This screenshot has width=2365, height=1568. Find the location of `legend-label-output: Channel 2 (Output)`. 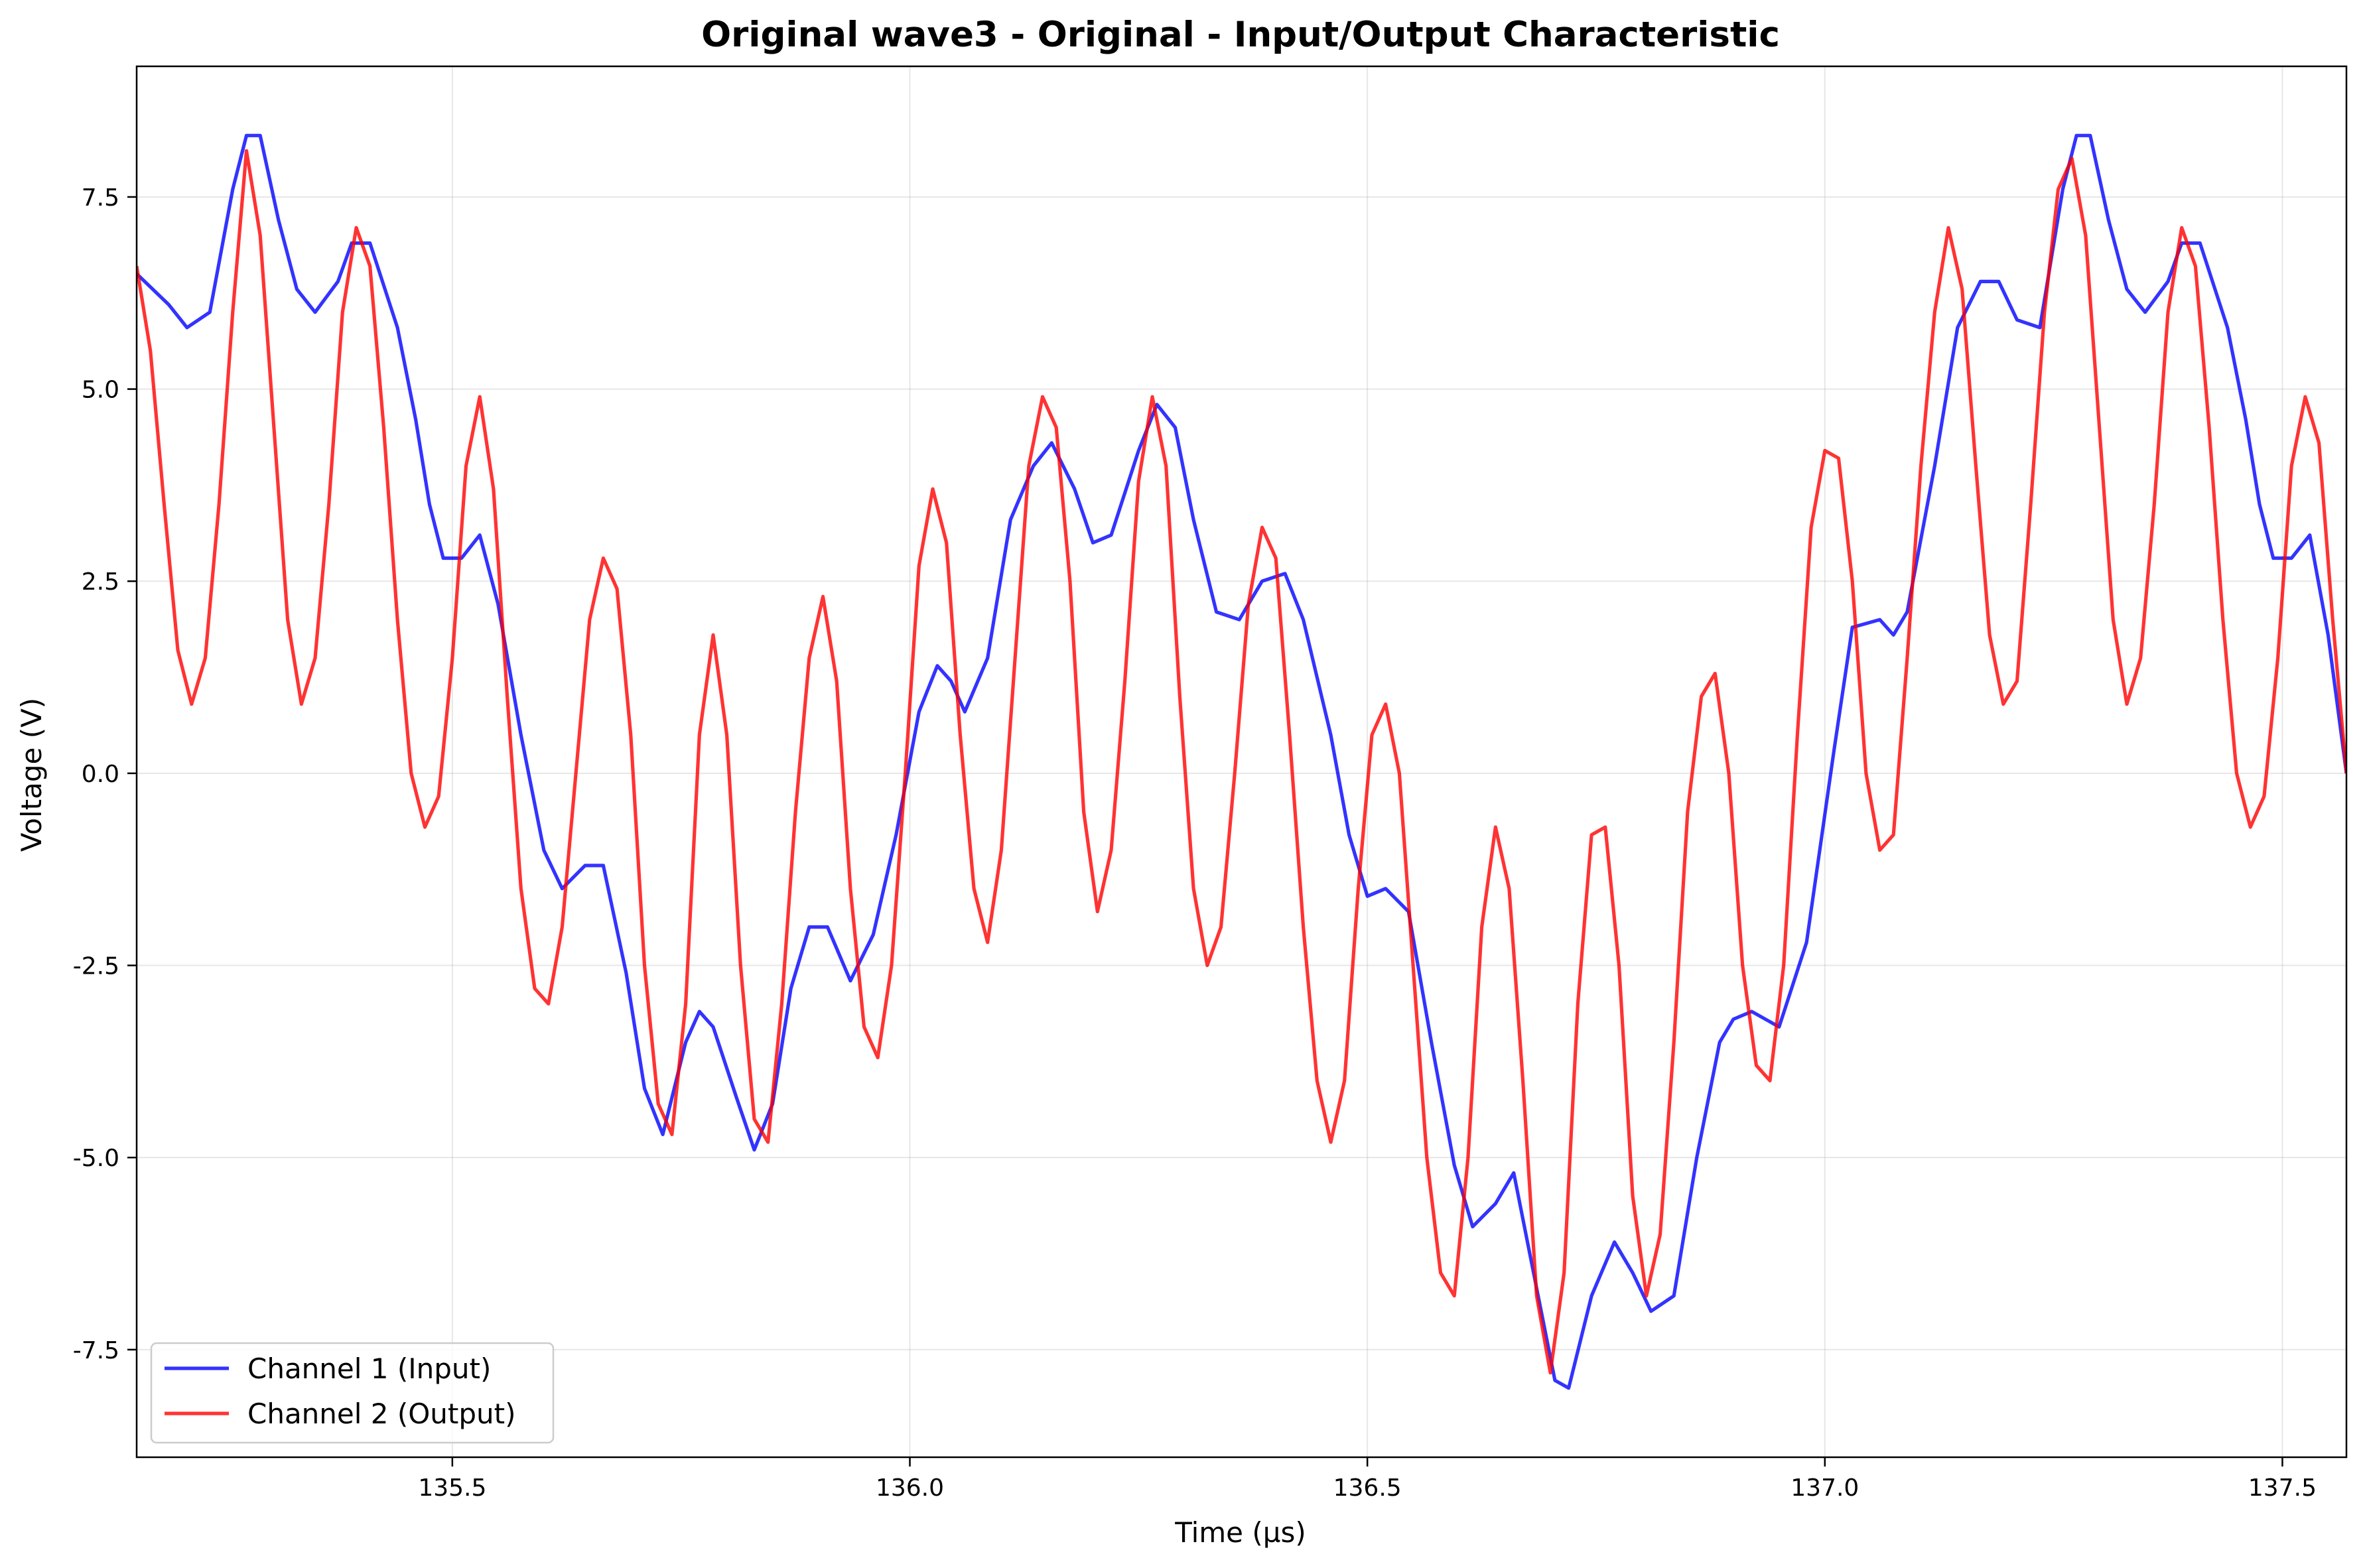

legend-label-output: Channel 2 (Output) is located at coordinates (381, 1414).